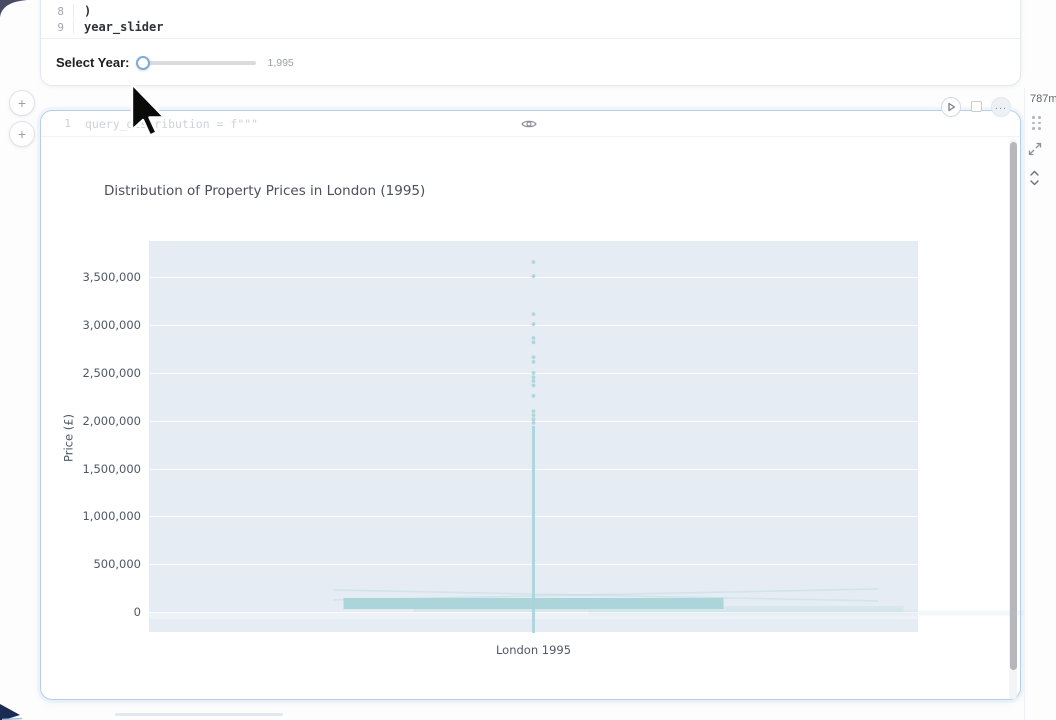 Image resolution: width=1056 pixels, height=720 pixels. Describe the element at coordinates (60, 27) in the screenshot. I see `line-number: 9` at that location.